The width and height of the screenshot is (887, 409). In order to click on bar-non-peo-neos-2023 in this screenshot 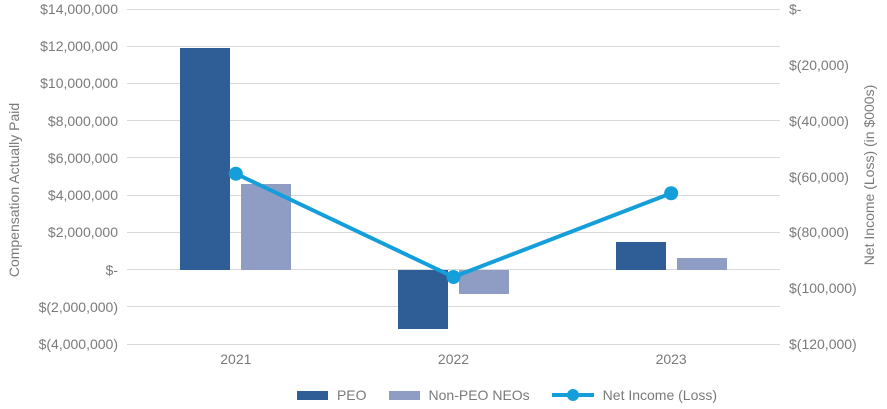, I will do `click(701, 264)`.